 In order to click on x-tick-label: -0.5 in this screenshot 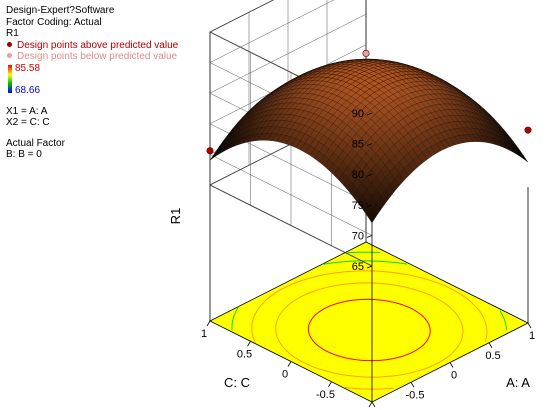, I will do `click(415, 395)`.